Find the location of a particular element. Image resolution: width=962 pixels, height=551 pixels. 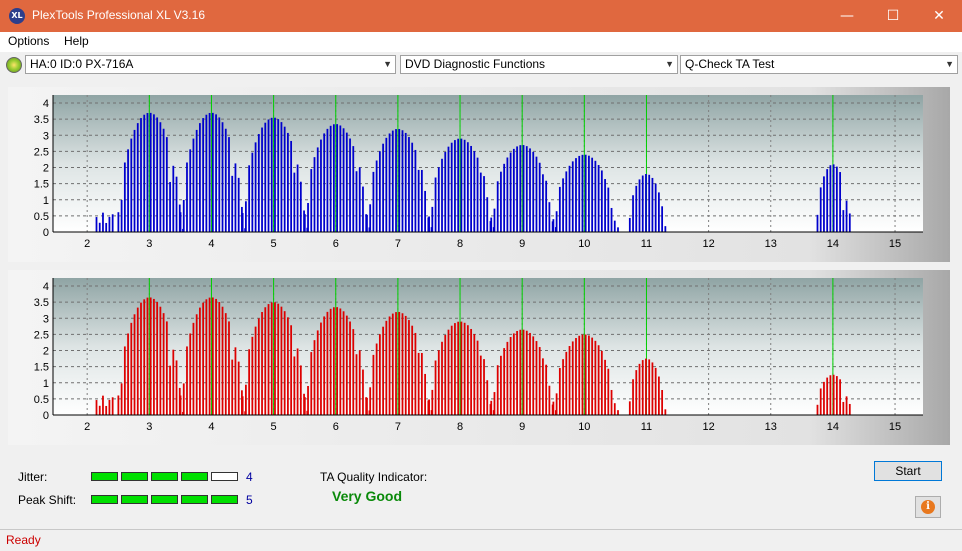

x-tick-label: 4 is located at coordinates (211, 244).